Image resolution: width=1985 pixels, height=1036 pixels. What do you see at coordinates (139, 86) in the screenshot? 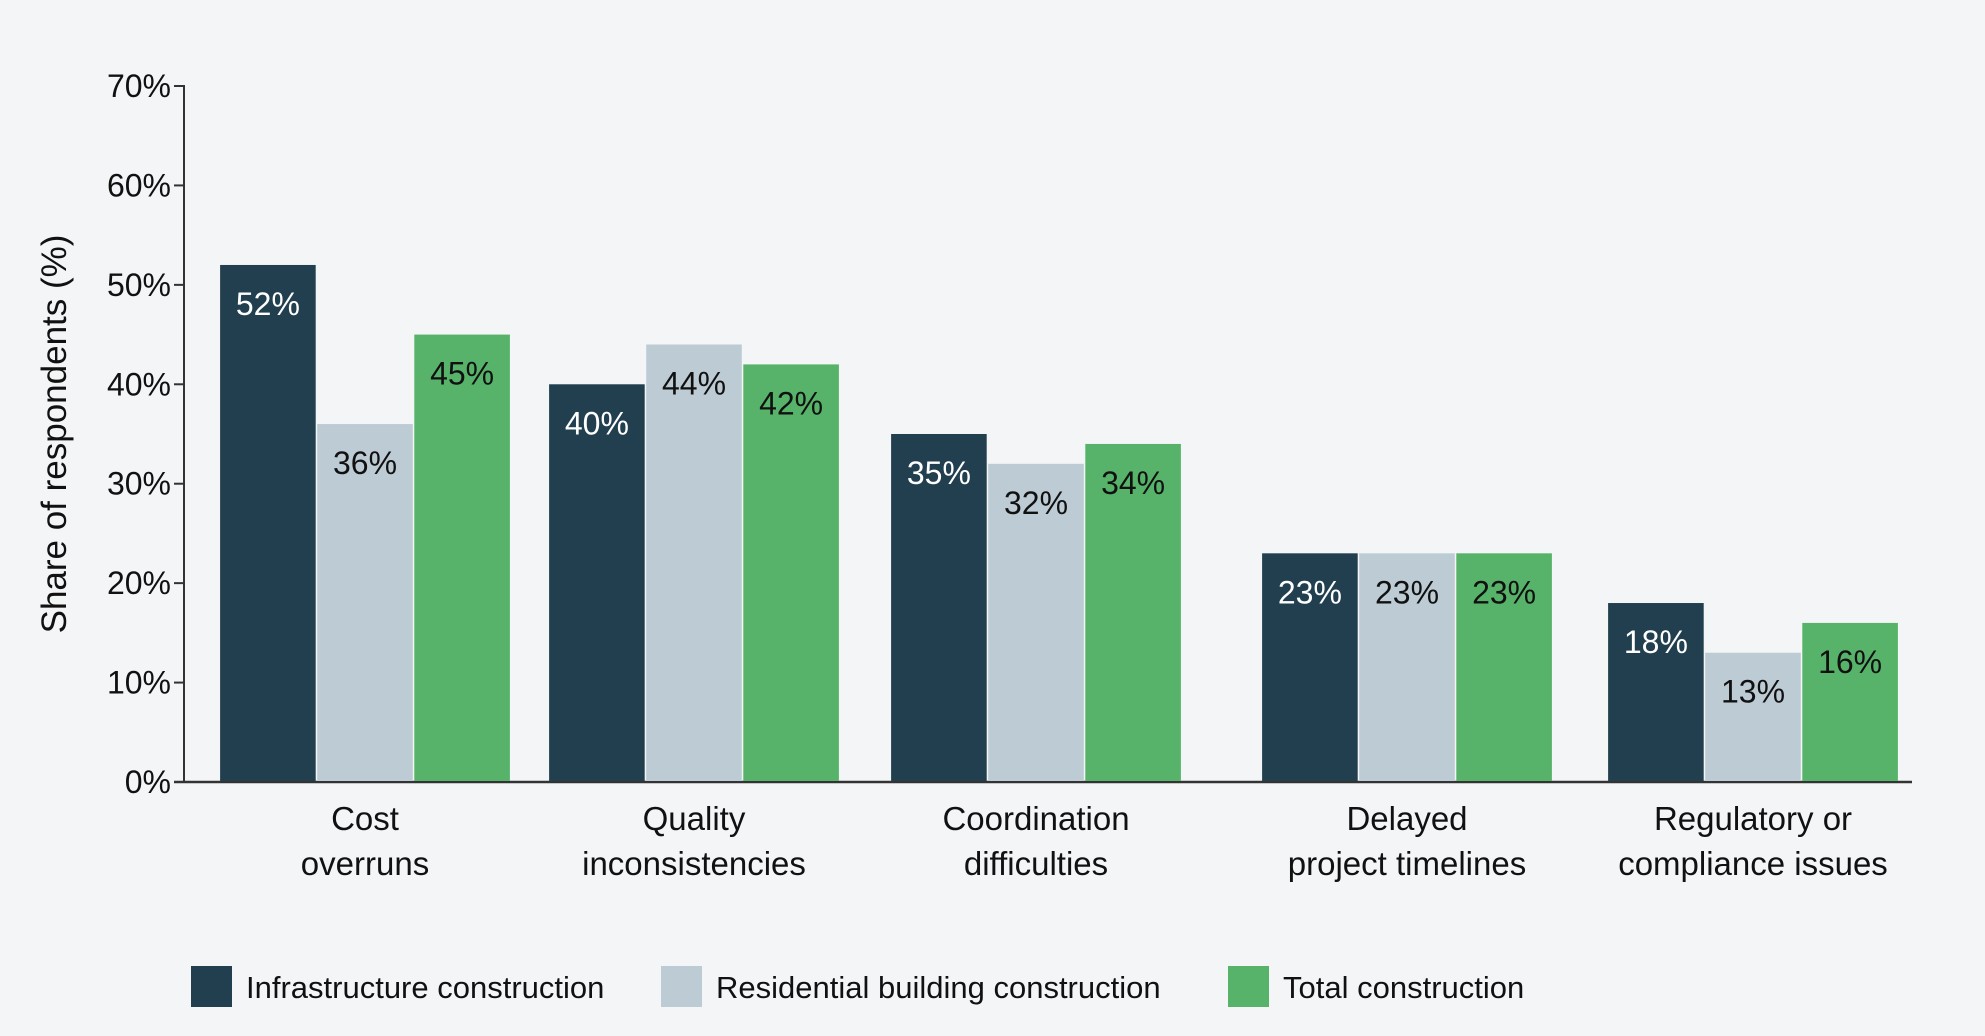
I see `y-tick-label: 70%` at bounding box center [139, 86].